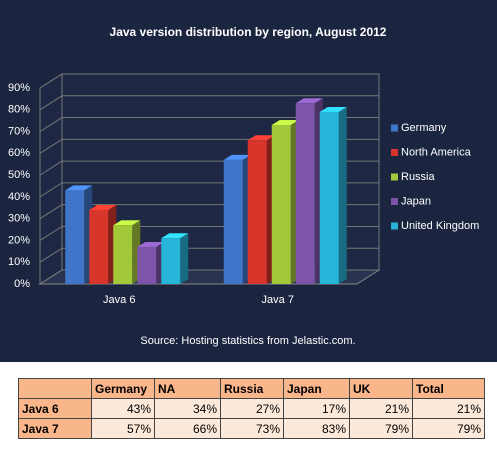  Describe the element at coordinates (316, 428) in the screenshot. I see `table-cell: 83%` at that location.